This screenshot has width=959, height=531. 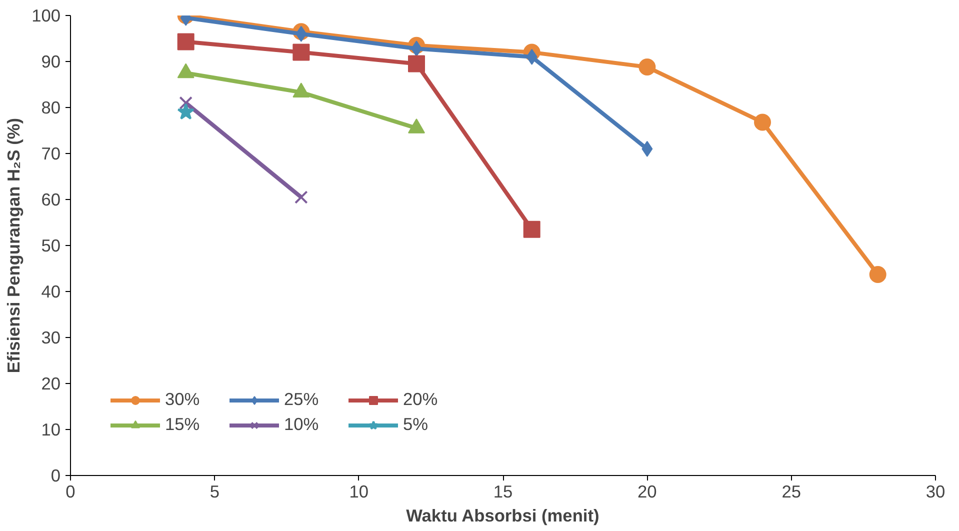 I want to click on x-tick-label: 10, so click(x=358, y=492).